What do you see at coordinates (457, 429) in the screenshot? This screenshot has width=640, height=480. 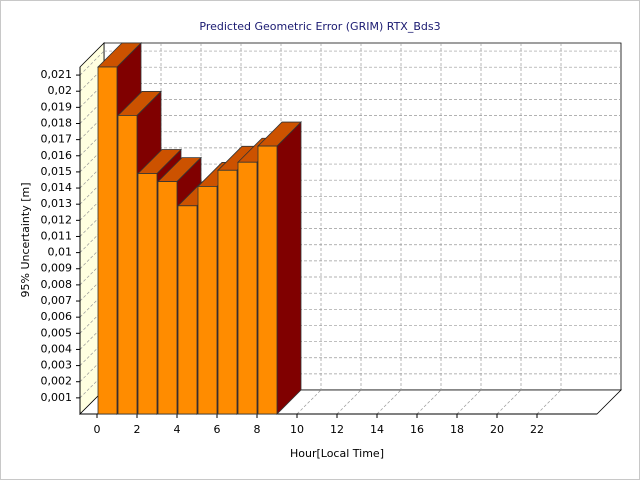 I see `x-tick-label: 18` at bounding box center [457, 429].